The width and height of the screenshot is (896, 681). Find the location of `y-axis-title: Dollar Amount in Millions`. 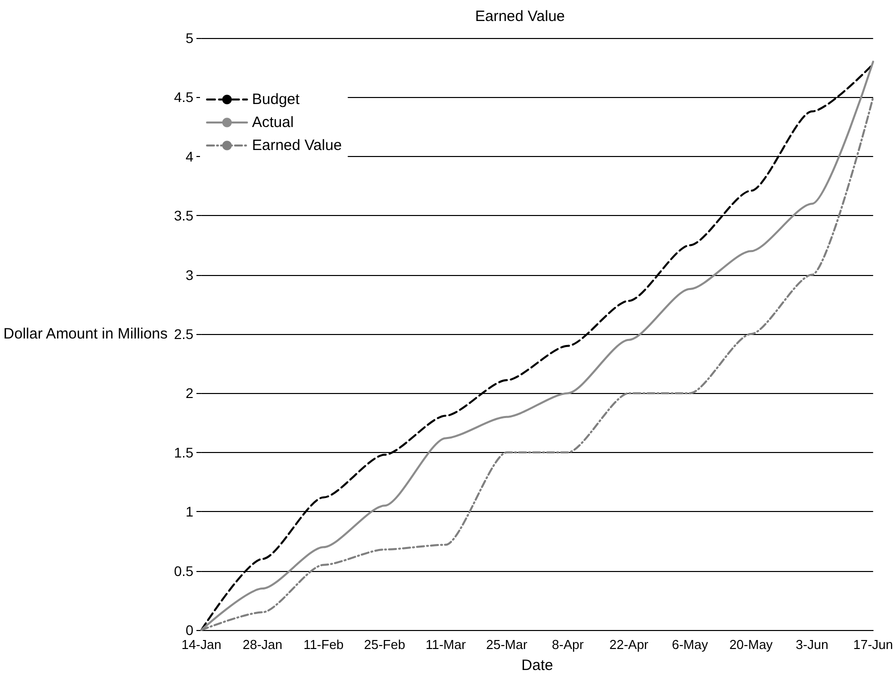

y-axis-title: Dollar Amount in Millions is located at coordinates (85, 334).